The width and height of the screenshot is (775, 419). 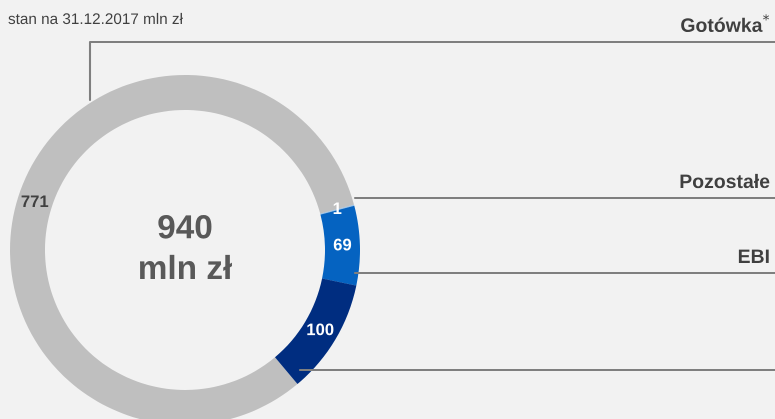 What do you see at coordinates (725, 181) in the screenshot?
I see `slice-label: Pozostałe` at bounding box center [725, 181].